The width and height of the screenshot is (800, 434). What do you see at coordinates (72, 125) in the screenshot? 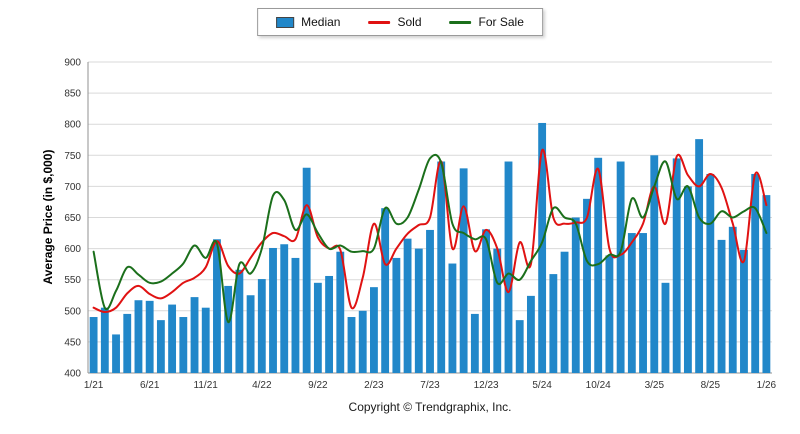
I see `y-tick-label: 800` at bounding box center [72, 125].